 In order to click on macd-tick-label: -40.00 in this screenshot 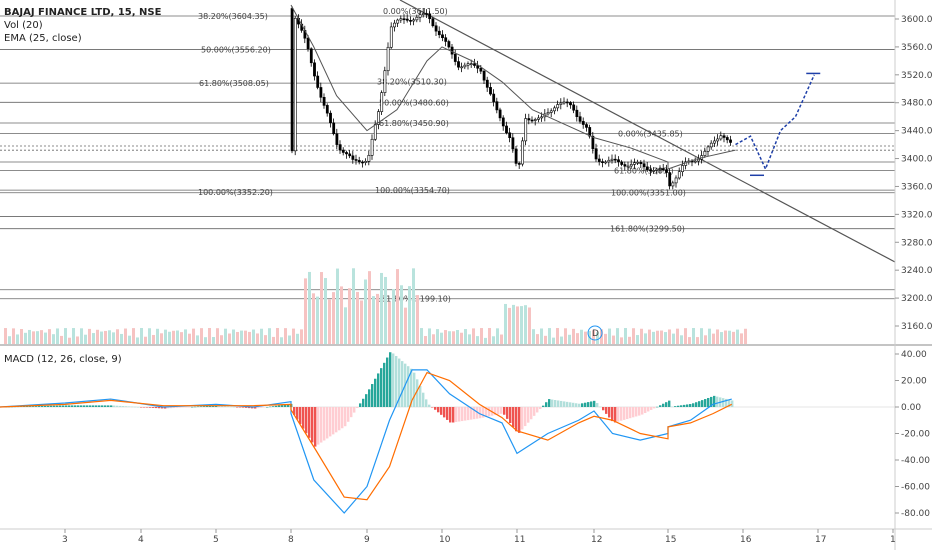, I will do `click(915, 461)`.